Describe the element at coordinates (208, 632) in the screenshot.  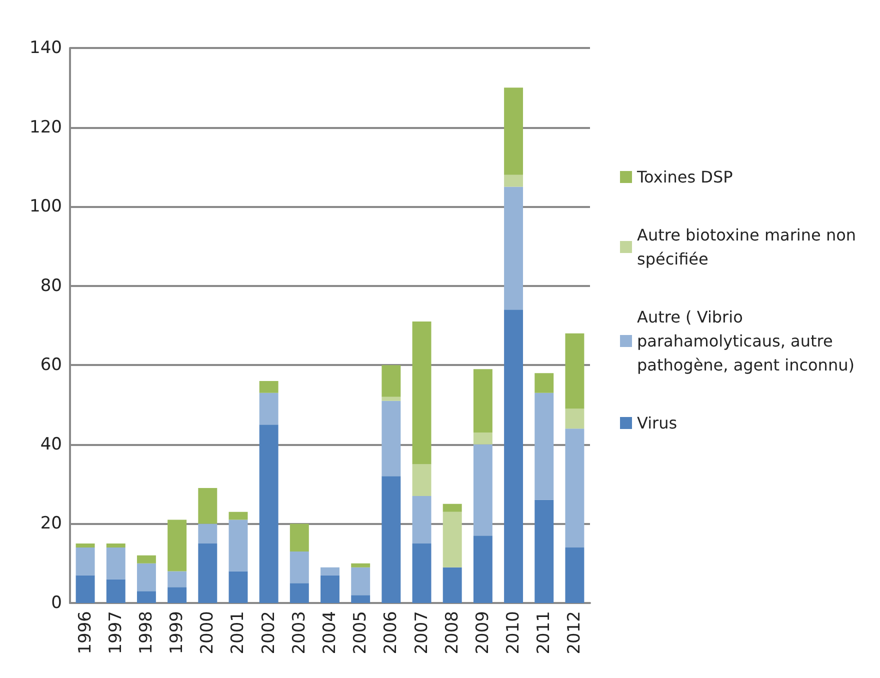
I see `x-tick-label: 2000` at that location.